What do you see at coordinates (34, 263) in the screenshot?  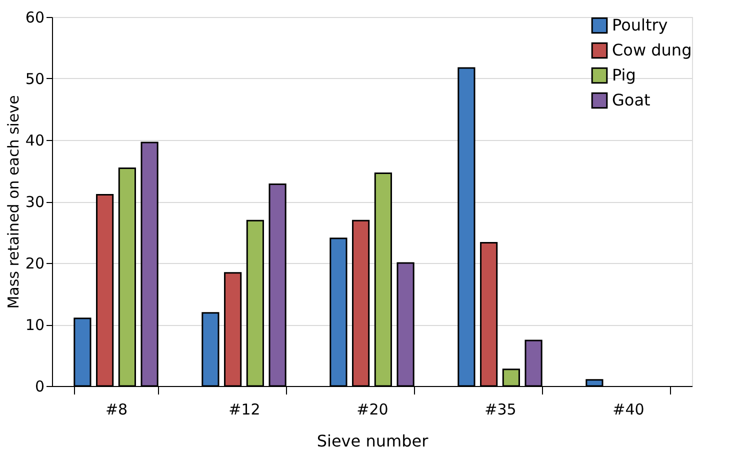 I see `y-tick-label: 20` at bounding box center [34, 263].